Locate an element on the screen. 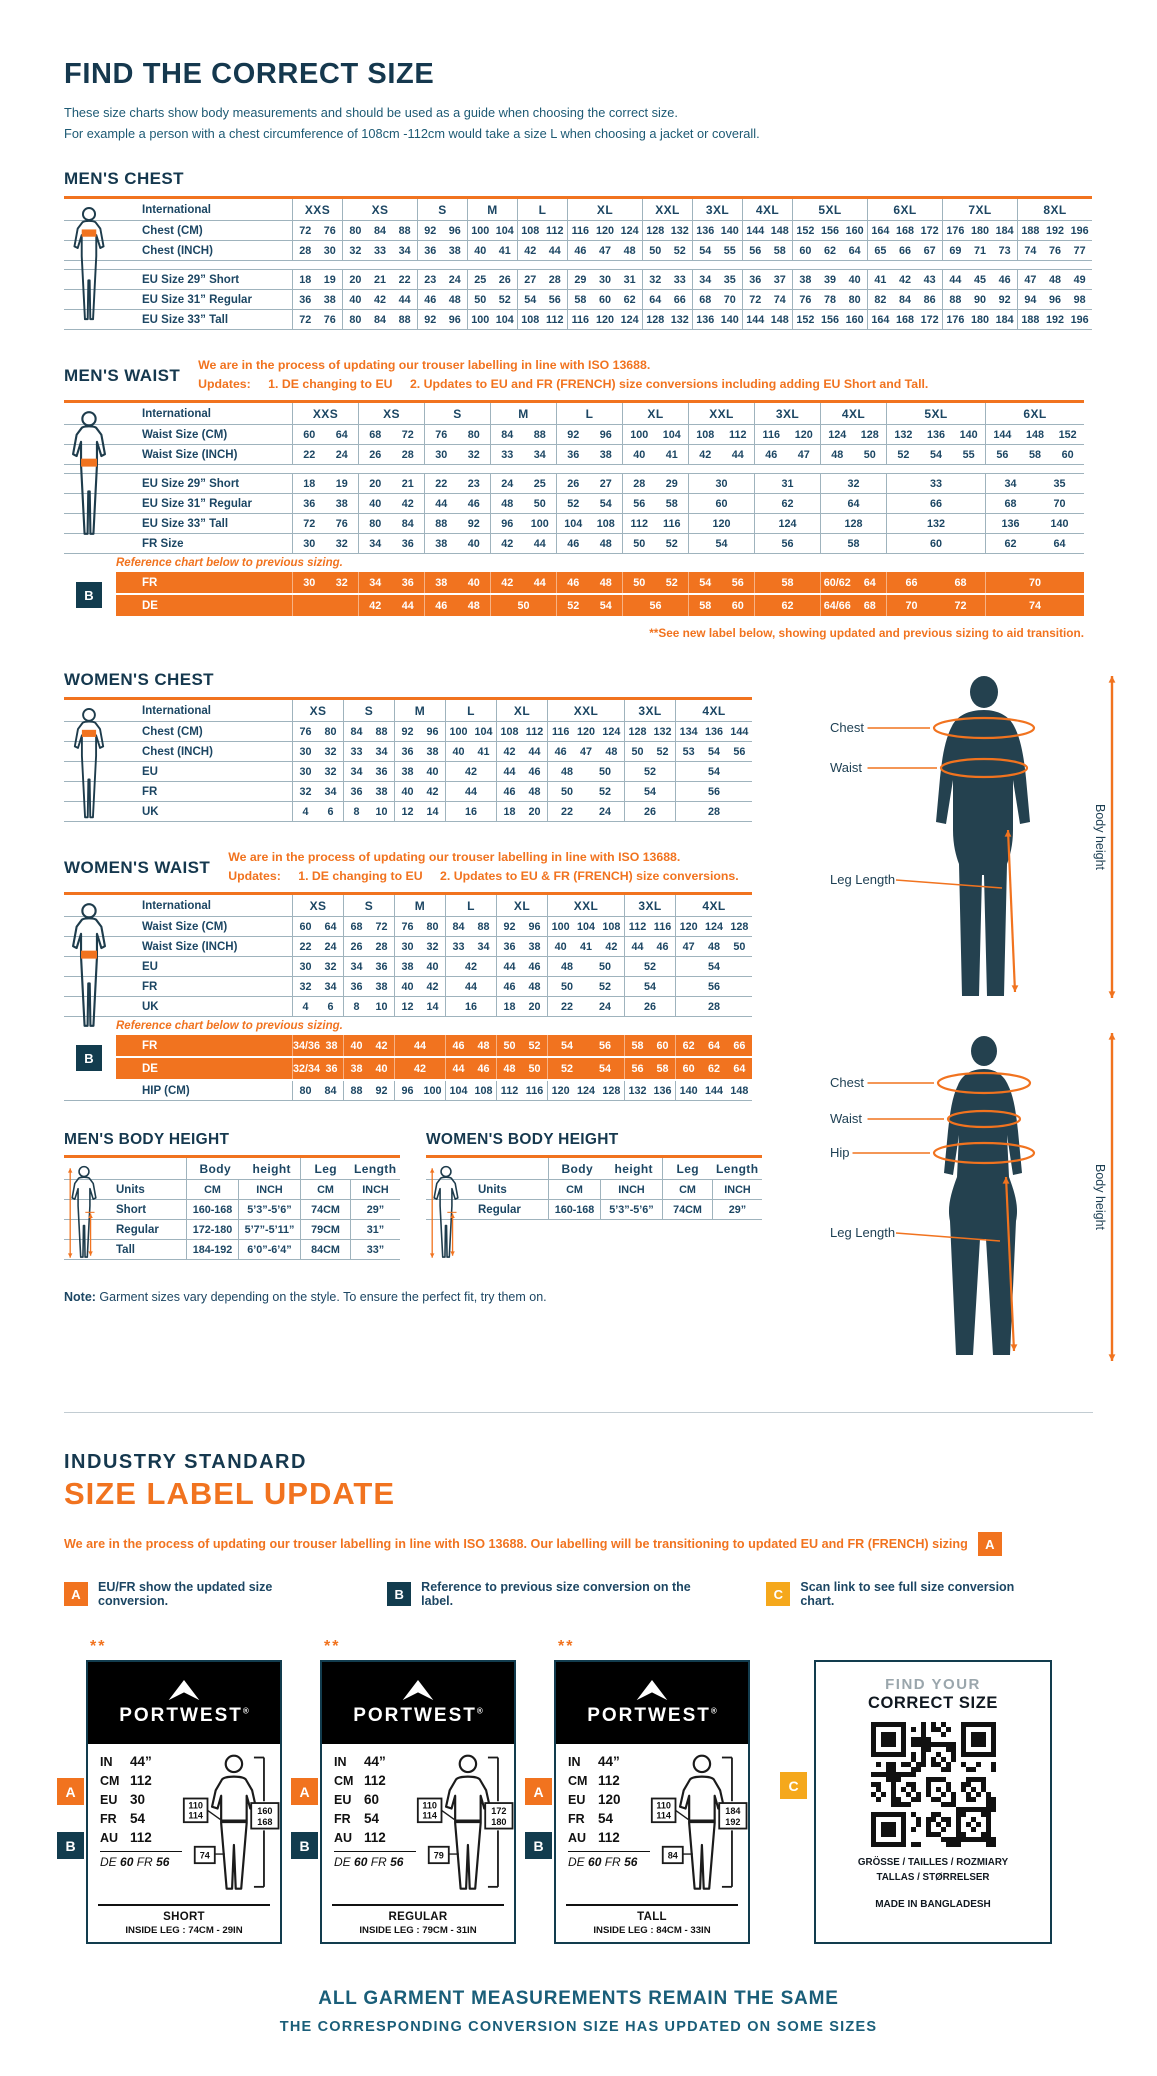  size-value: 41 is located at coordinates (504, 250).